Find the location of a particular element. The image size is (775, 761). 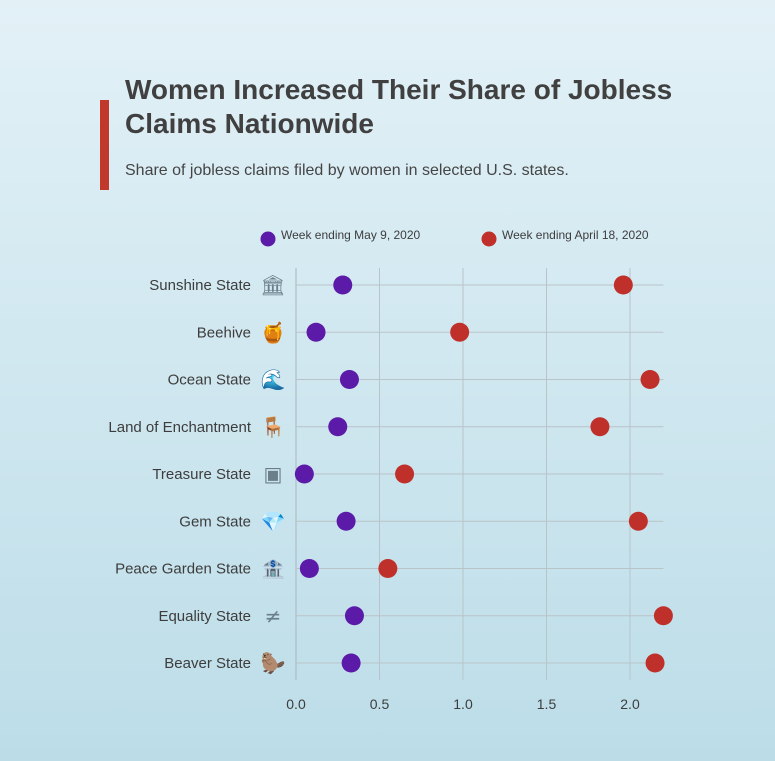

category-label: Treasure State is located at coordinates (201, 474).